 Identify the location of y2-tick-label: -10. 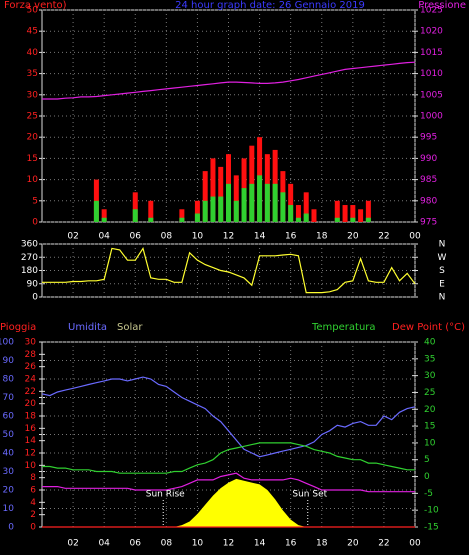
(431, 511).